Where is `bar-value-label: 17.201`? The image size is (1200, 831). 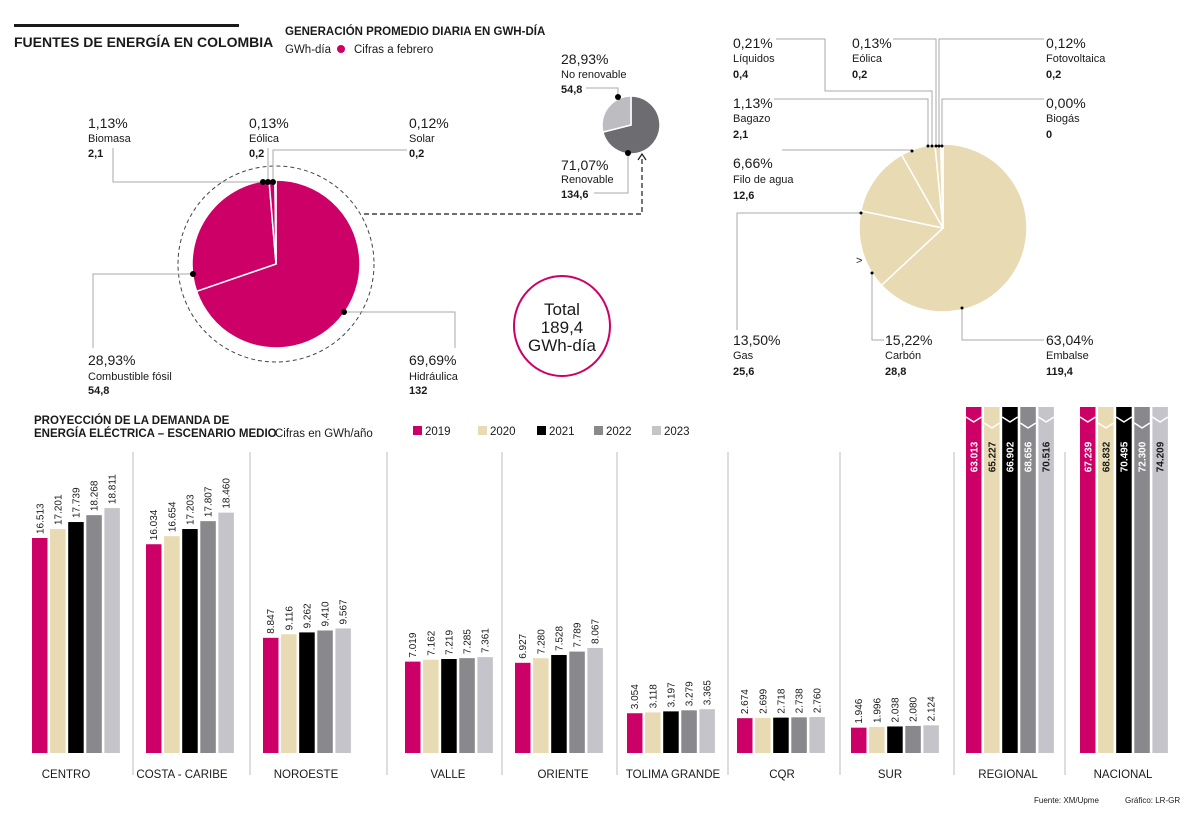 bar-value-label: 17.201 is located at coordinates (58, 509).